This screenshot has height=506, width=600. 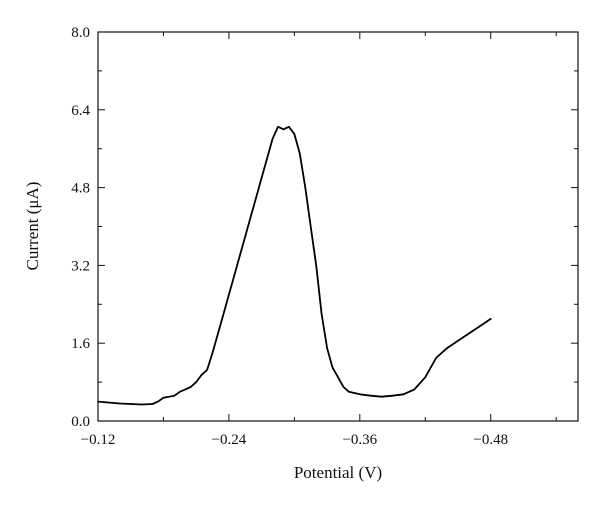 What do you see at coordinates (359, 440) in the screenshot?
I see `x-tick-label: −0.36` at bounding box center [359, 440].